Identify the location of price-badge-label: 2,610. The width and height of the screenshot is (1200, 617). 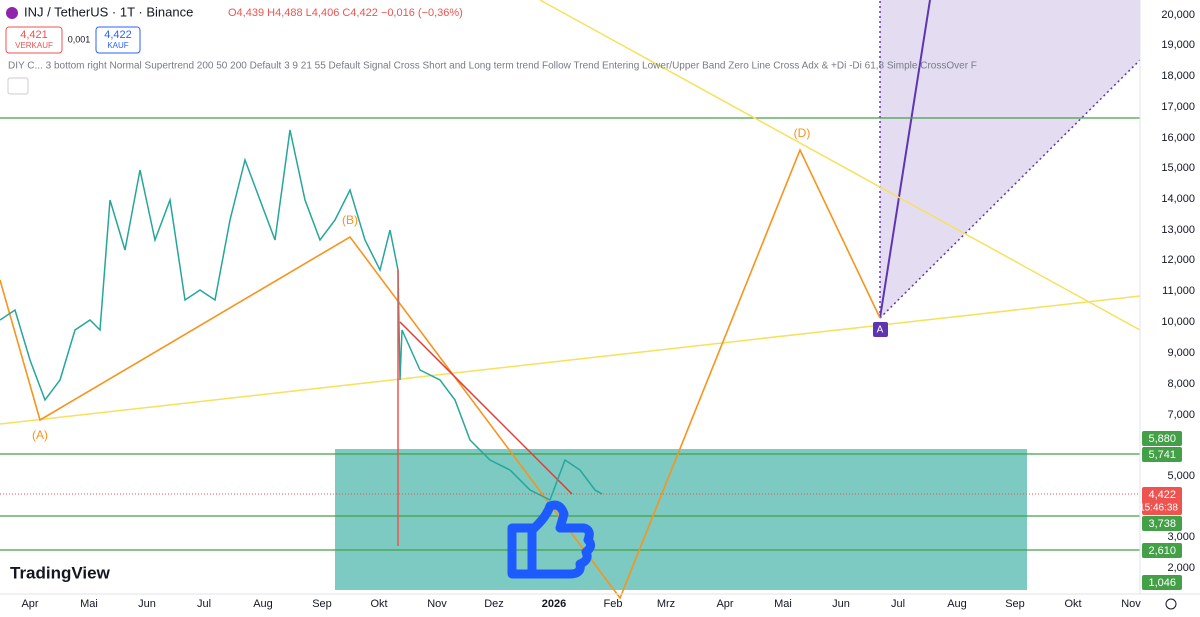
(1162, 551).